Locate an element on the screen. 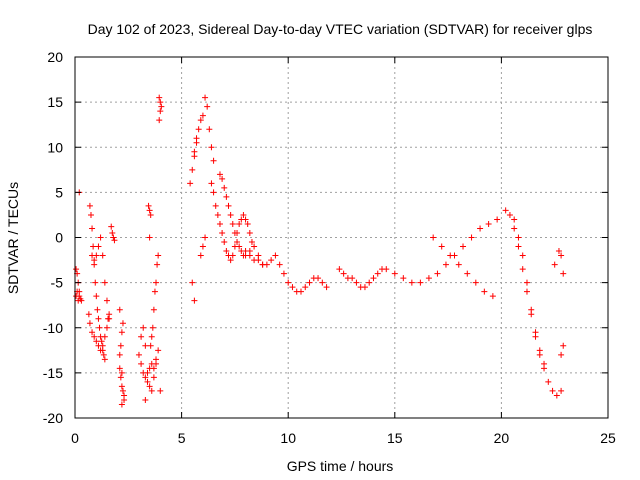 This screenshot has width=640, height=480. x-tick-label: 20 is located at coordinates (502, 438).